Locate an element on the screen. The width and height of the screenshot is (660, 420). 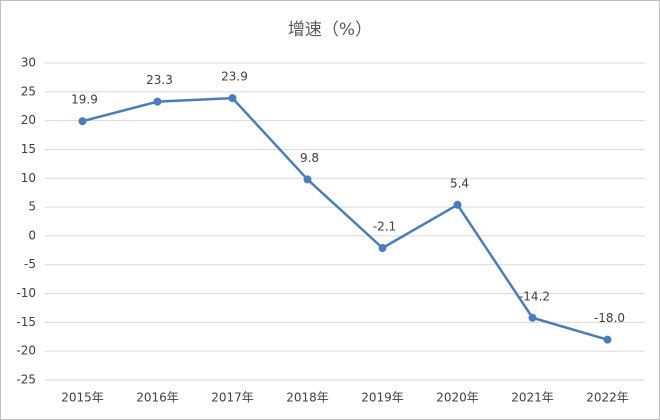
y-tick-label: -25 is located at coordinates (26, 380).